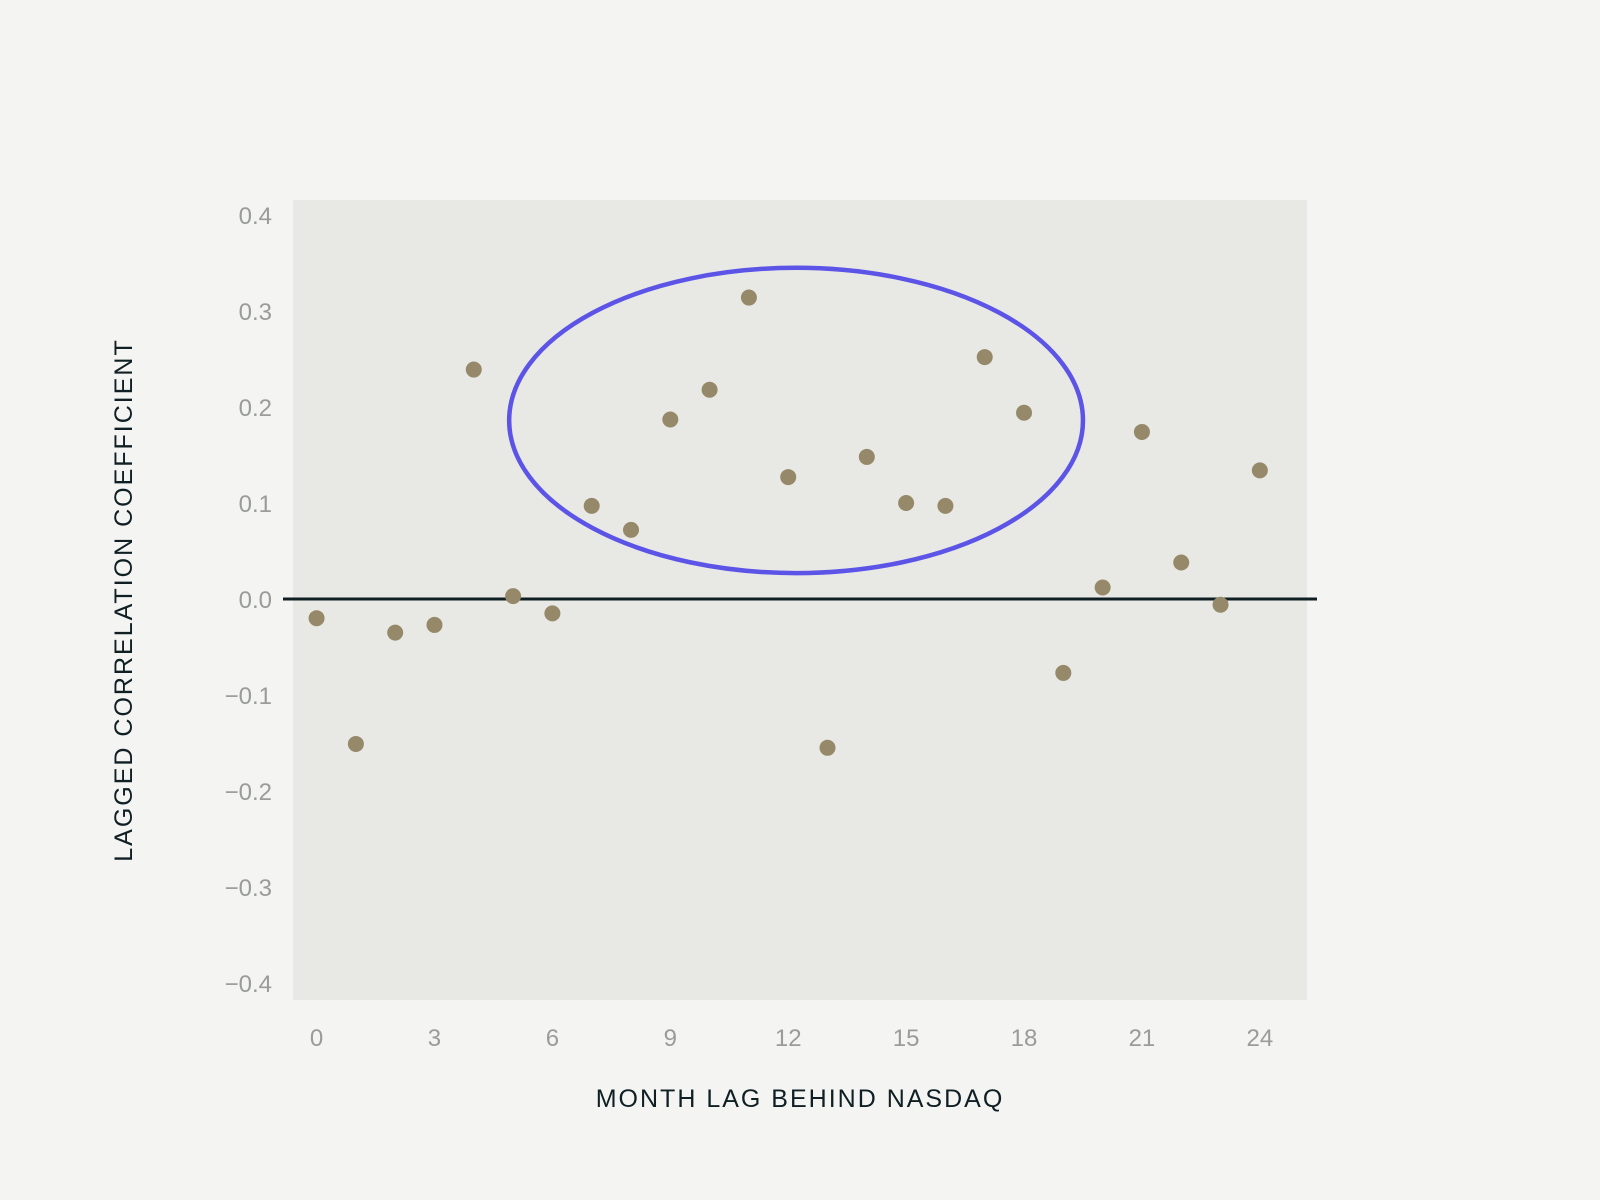  Describe the element at coordinates (796, 420) in the screenshot. I see `highlight-ellipse` at that location.